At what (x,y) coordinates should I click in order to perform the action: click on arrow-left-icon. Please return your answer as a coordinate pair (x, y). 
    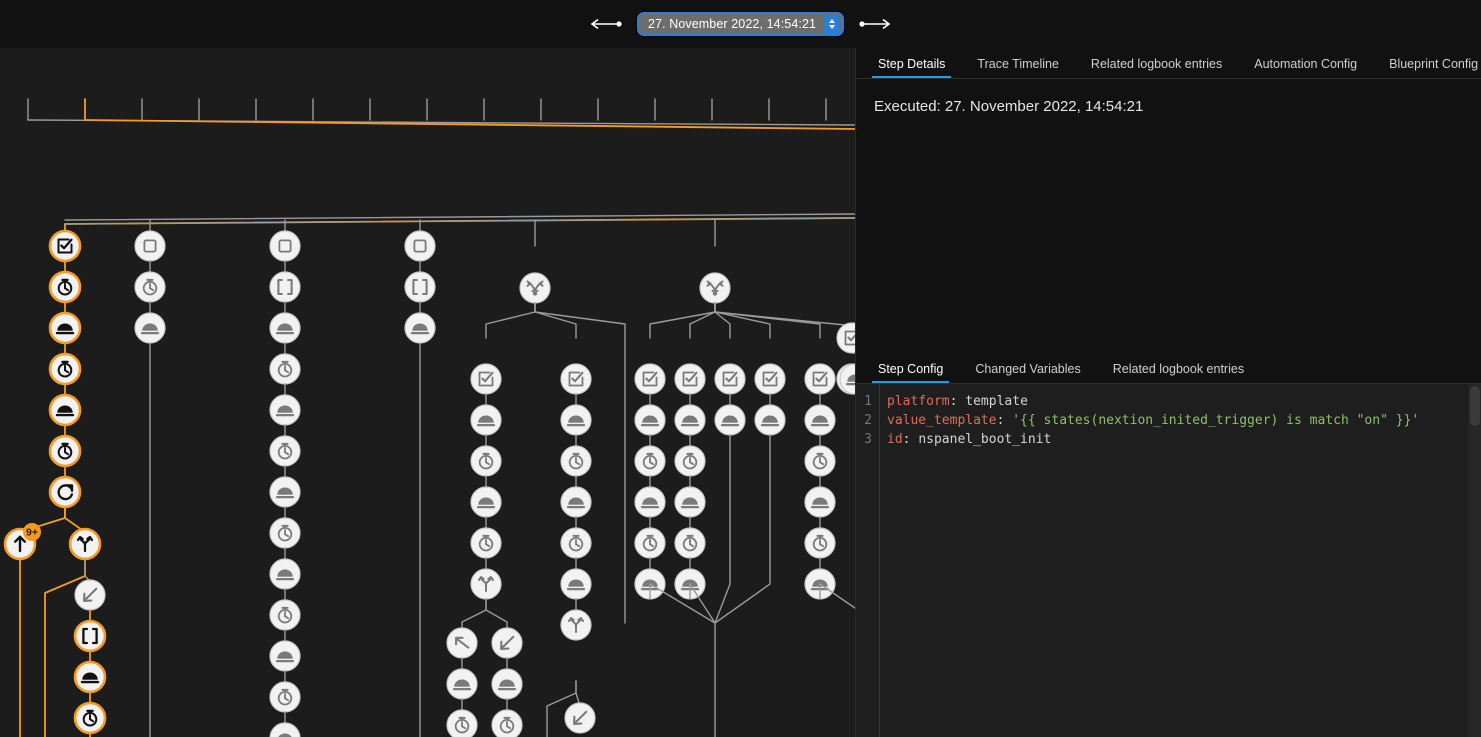
    Looking at the image, I should click on (607, 24).